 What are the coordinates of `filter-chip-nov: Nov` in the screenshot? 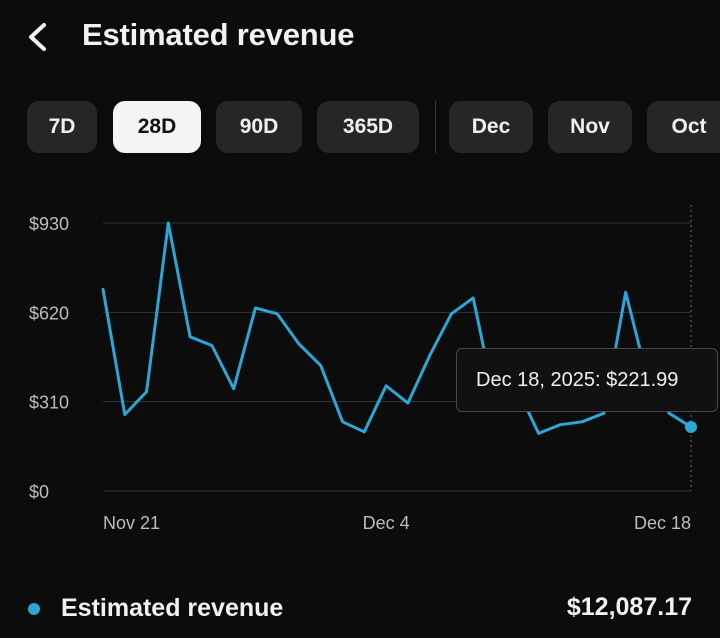 It's located at (590, 127).